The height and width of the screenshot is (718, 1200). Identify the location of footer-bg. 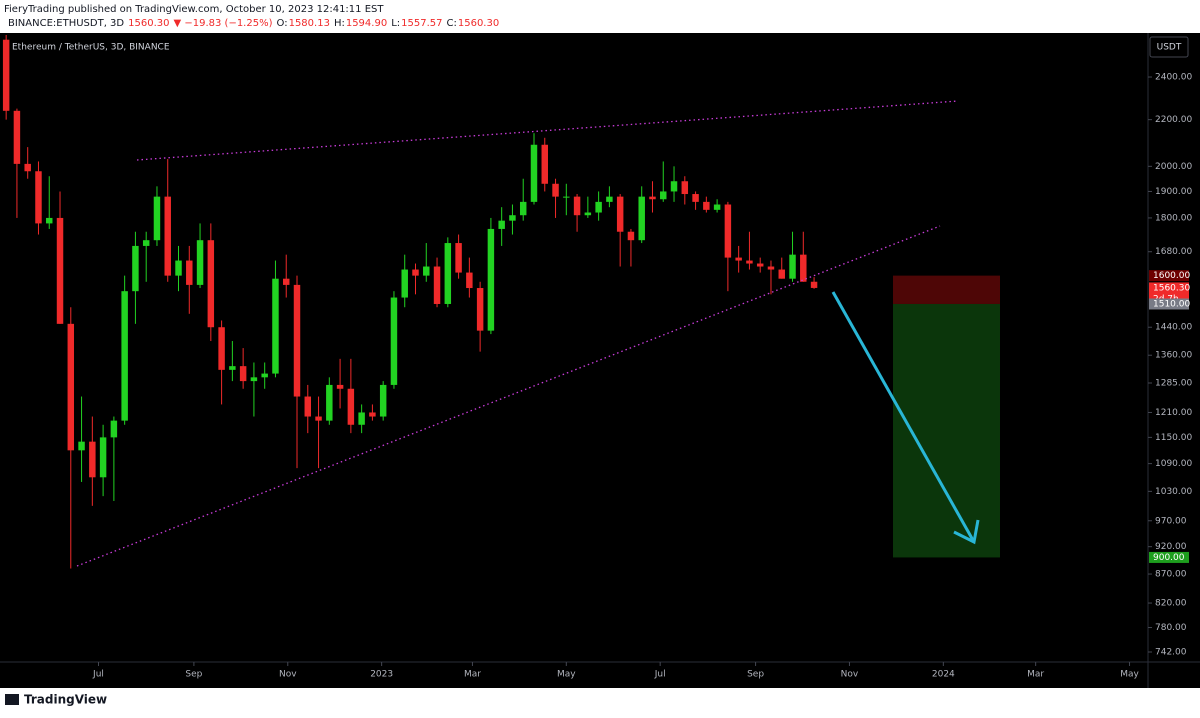
(600, 701).